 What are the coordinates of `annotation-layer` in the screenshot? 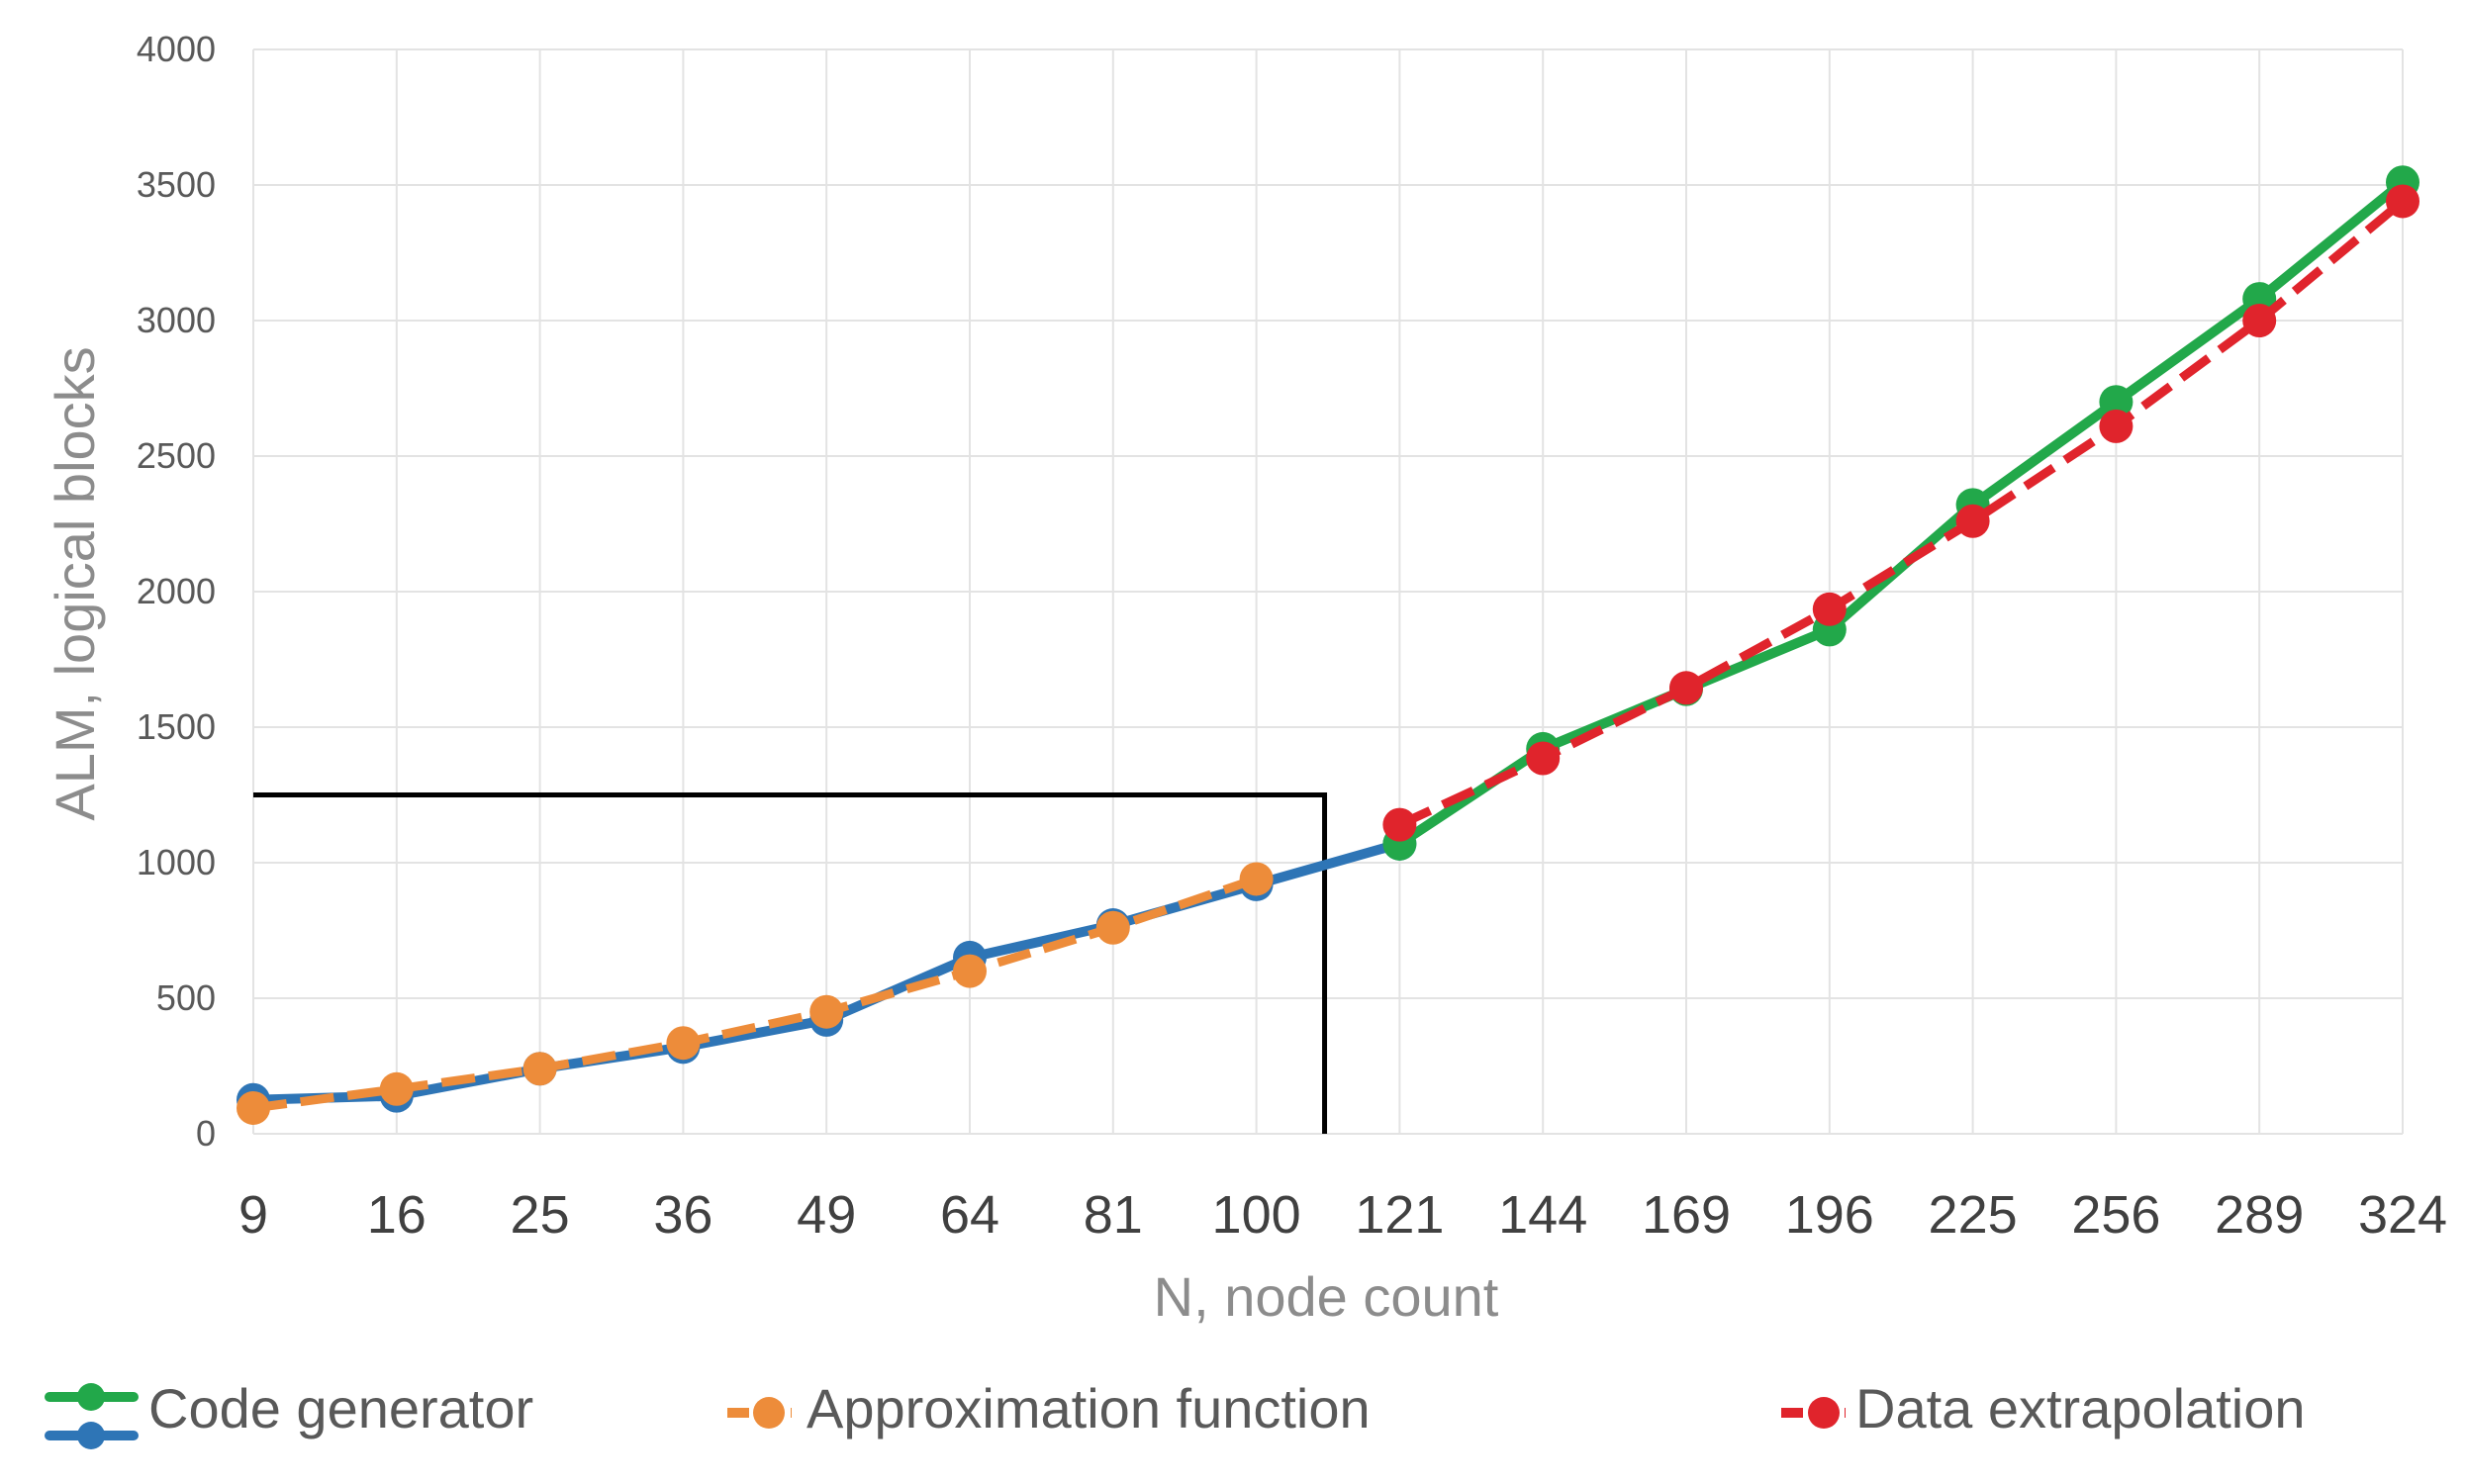 It's located at (791, 963).